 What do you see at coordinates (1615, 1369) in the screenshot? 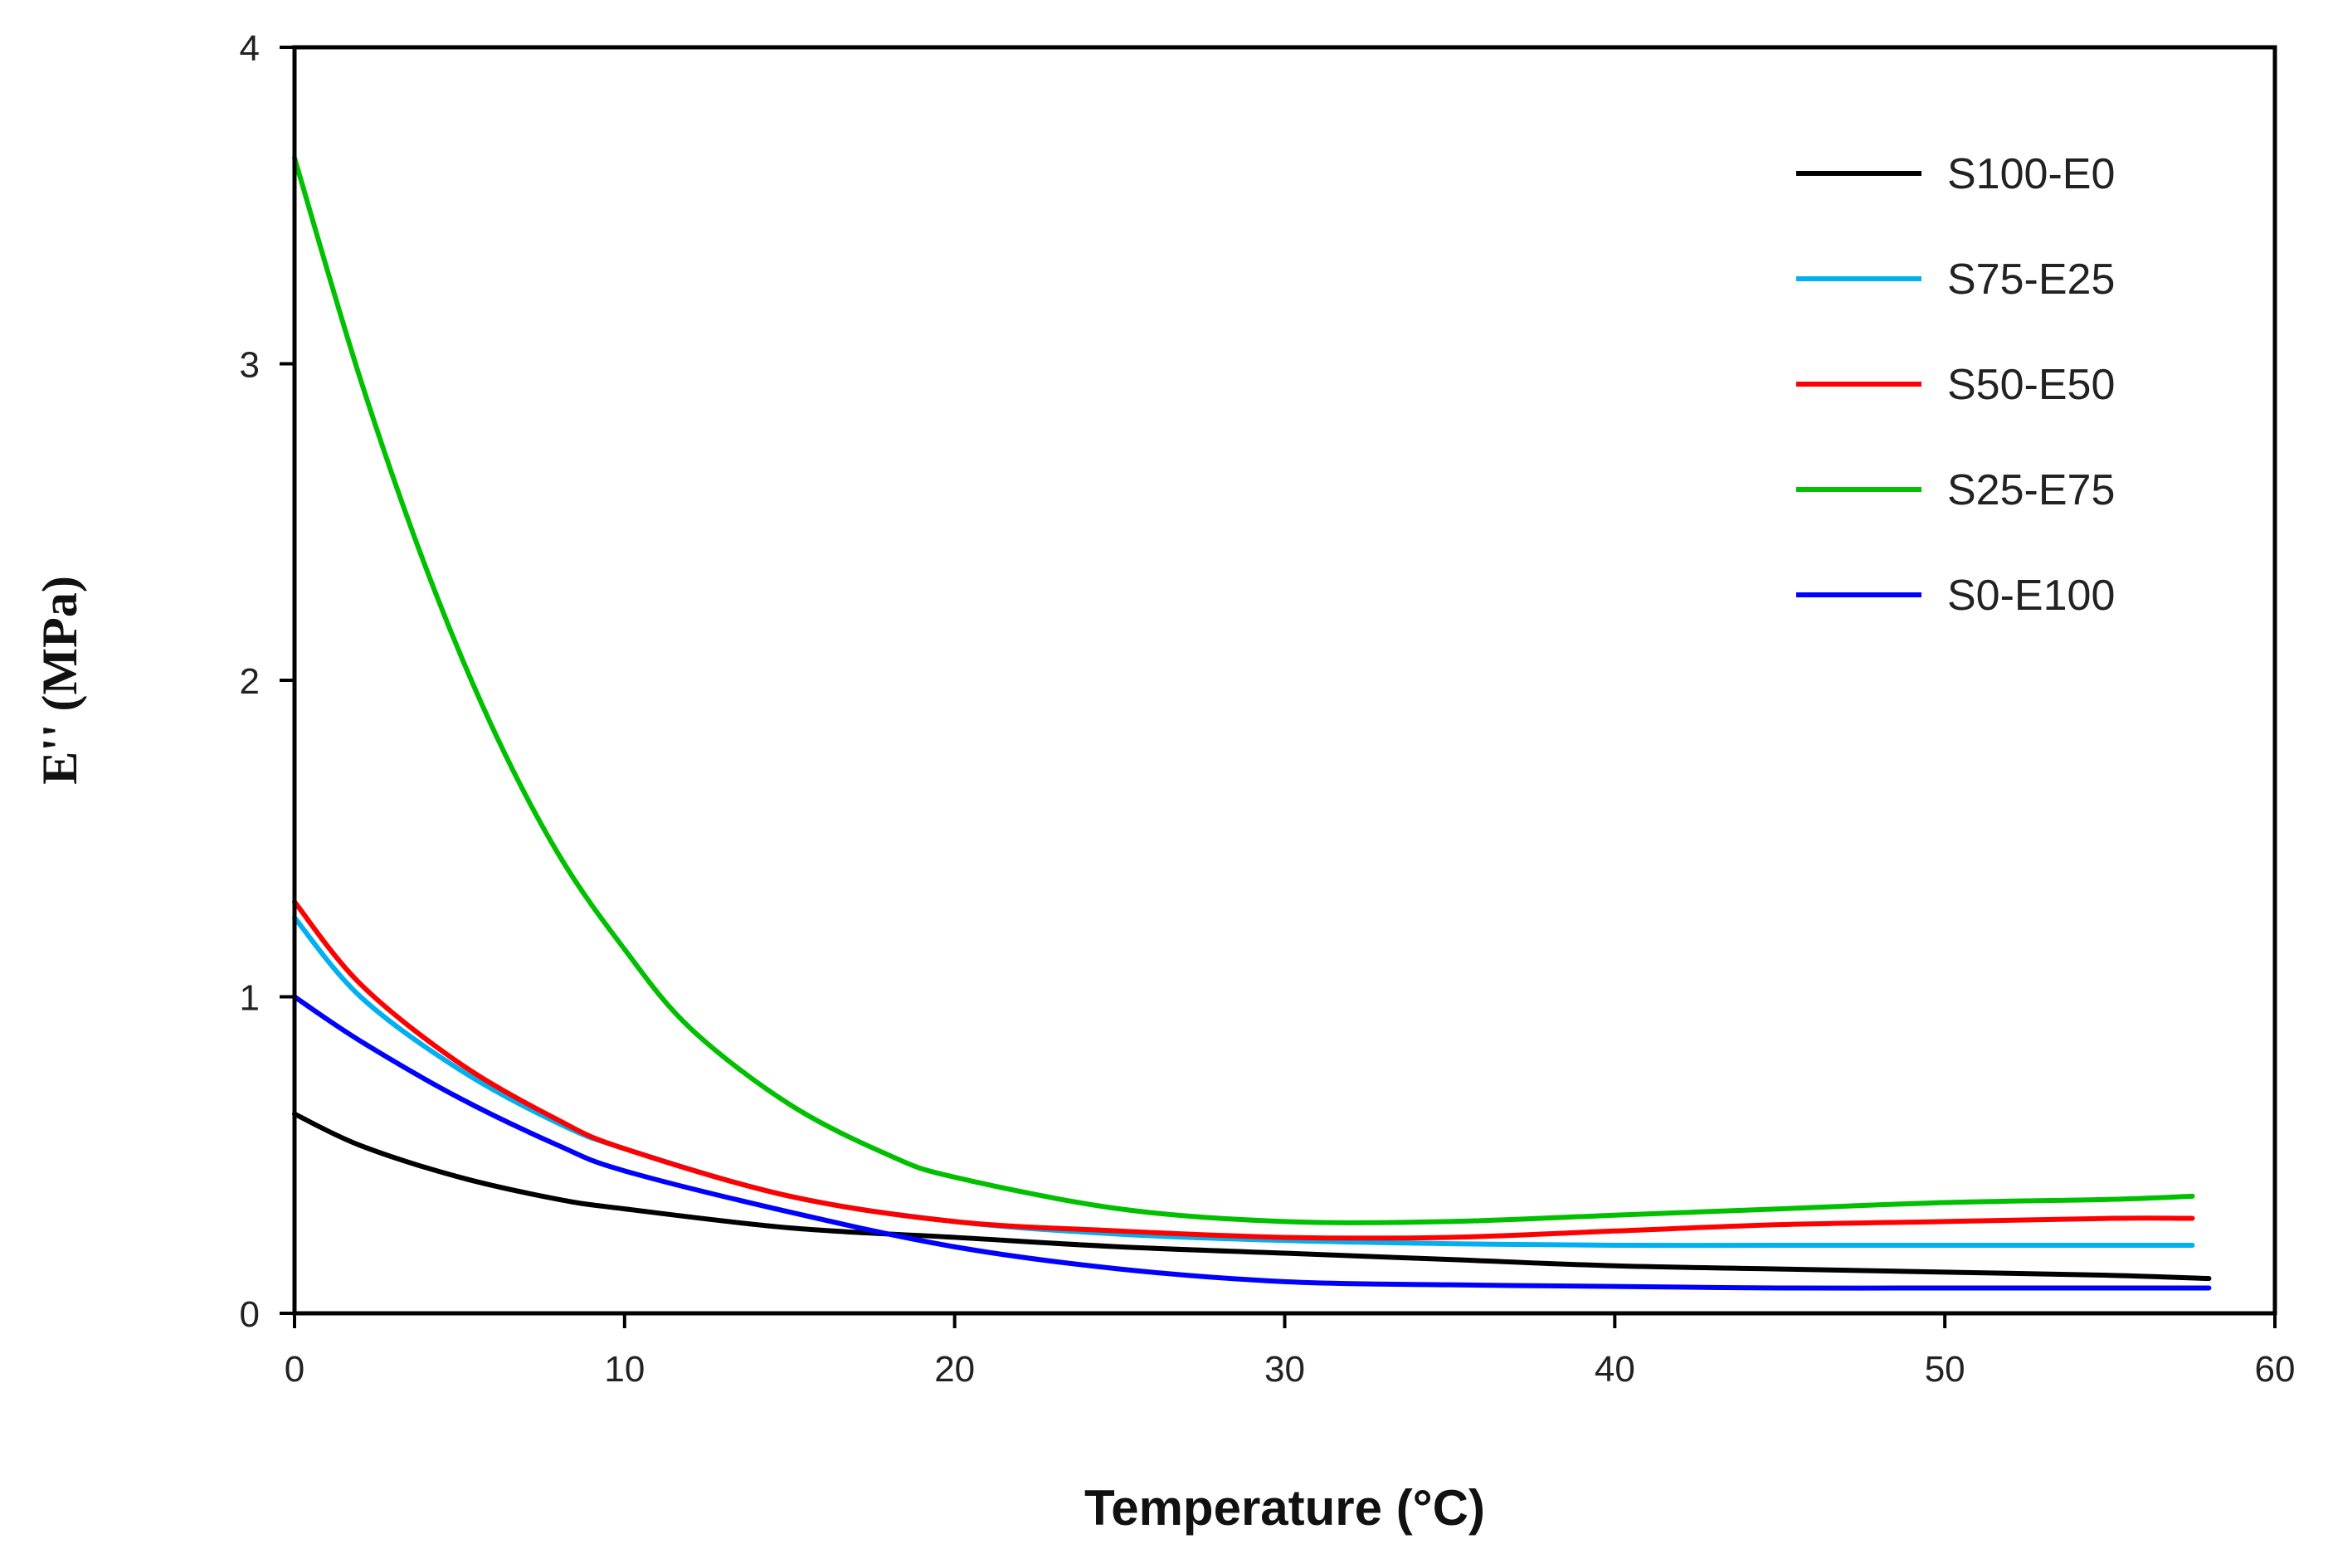
I see `x-tick-label: 40` at bounding box center [1615, 1369].